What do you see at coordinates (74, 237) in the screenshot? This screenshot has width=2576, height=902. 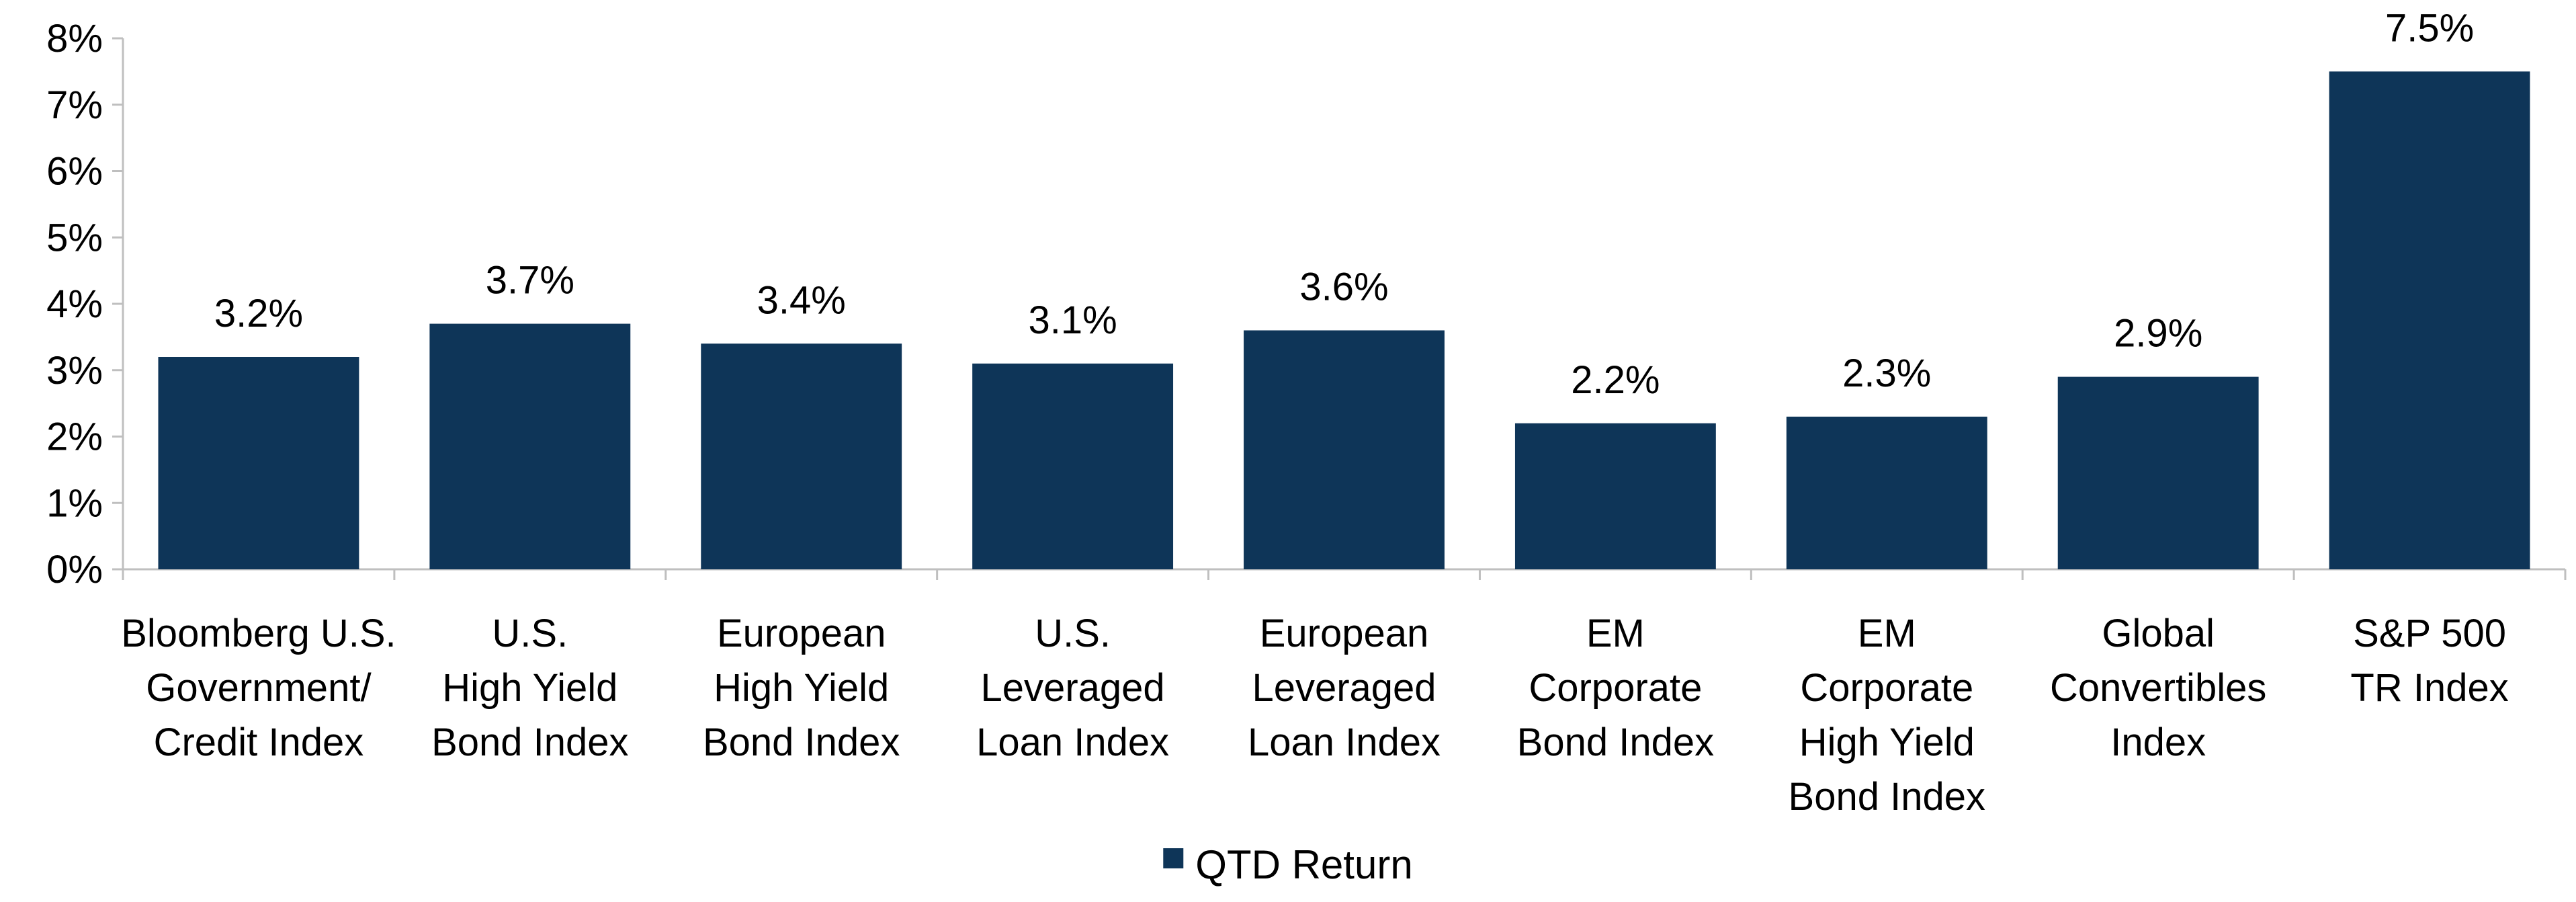 I see `y-tick-label: 5%` at bounding box center [74, 237].